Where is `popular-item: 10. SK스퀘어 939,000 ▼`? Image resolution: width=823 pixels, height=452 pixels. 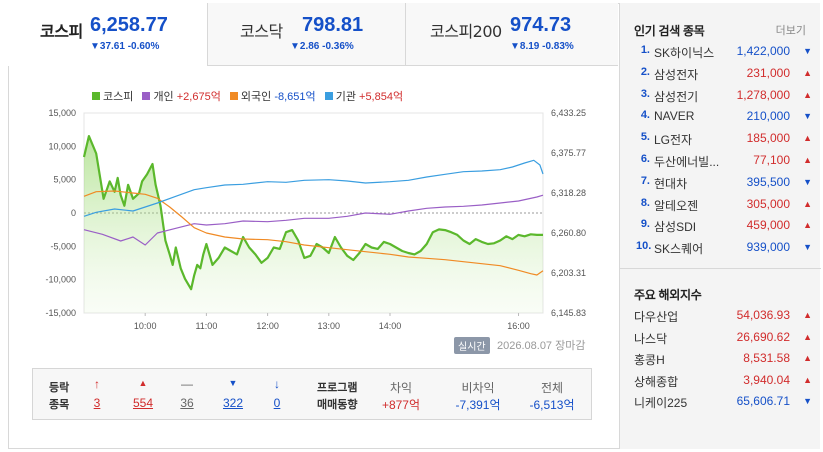 popular-item: 10. SK스퀘어 939,000 ▼ is located at coordinates (724, 248).